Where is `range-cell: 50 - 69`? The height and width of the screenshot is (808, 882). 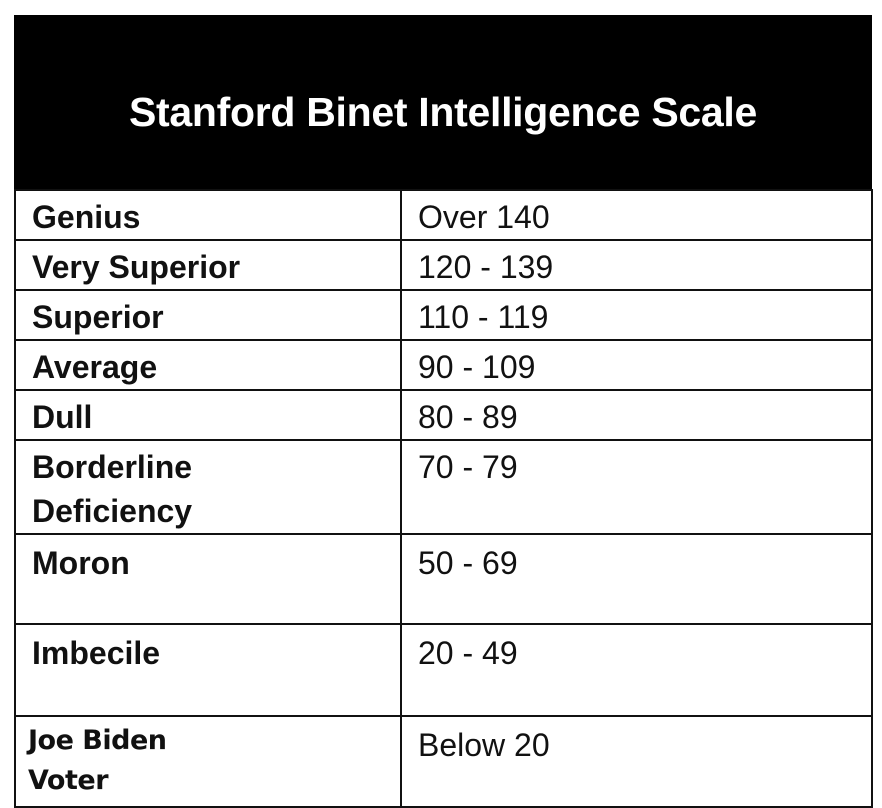 range-cell: 50 - 69 is located at coordinates (636, 579).